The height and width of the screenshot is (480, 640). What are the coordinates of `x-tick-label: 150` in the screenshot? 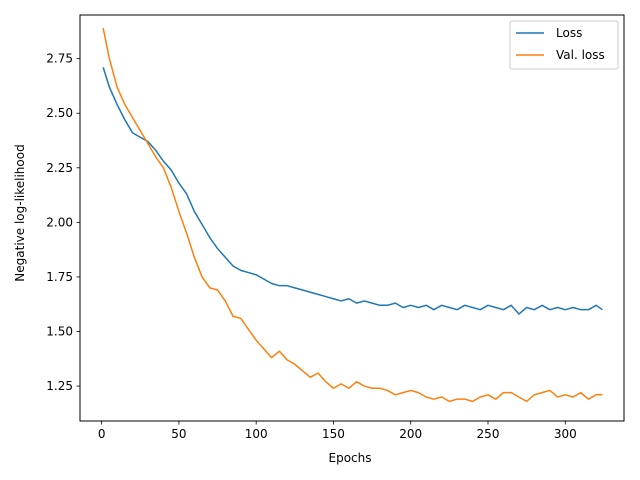 It's located at (333, 434).